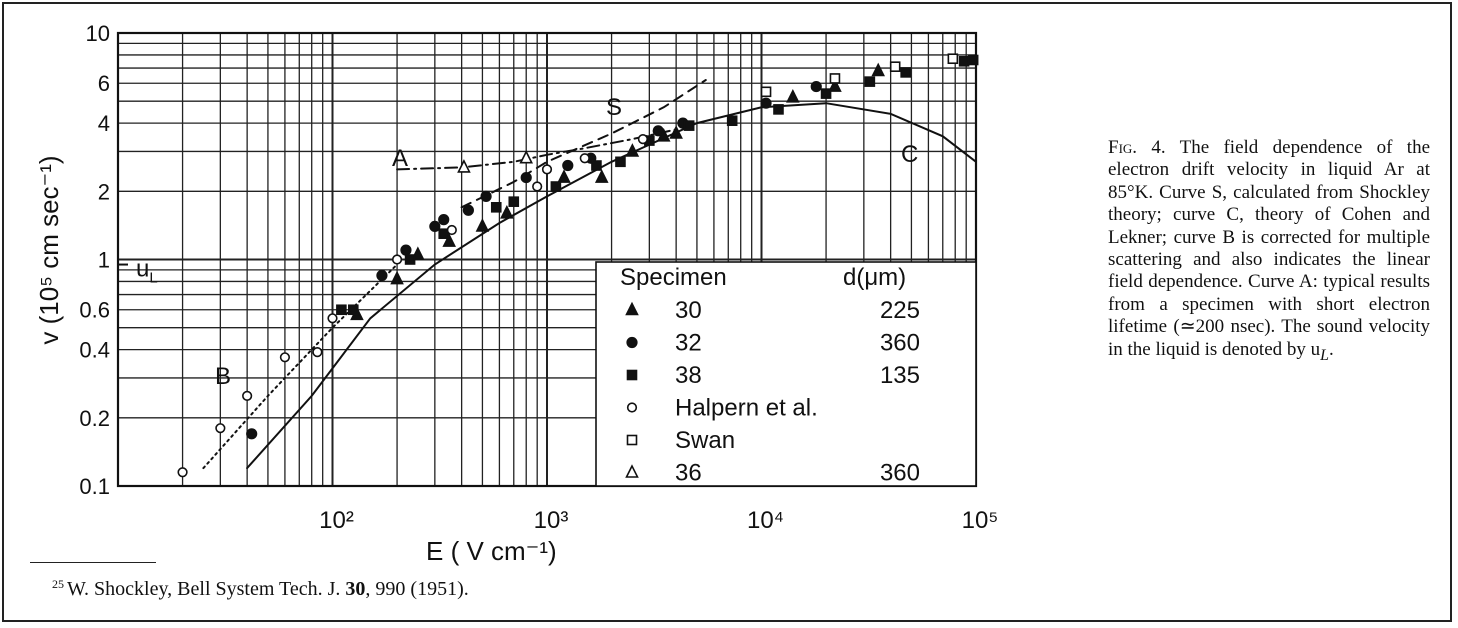 This screenshot has width=1458, height=628. Describe the element at coordinates (104, 123) in the screenshot. I see `y-tick-label: 4` at that location.